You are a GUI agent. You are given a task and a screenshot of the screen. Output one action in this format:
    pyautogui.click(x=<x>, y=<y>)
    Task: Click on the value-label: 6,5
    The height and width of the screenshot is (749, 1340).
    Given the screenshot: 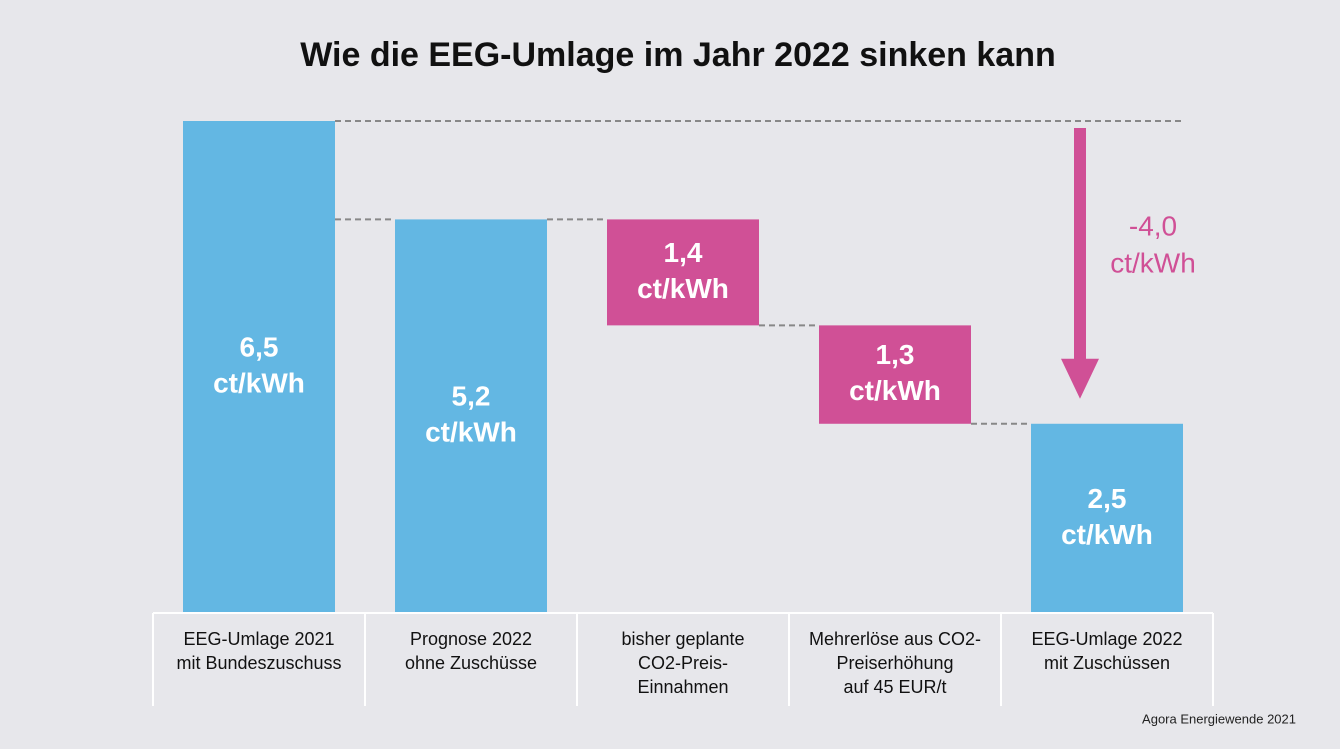 What is the action you would take?
    pyautogui.click(x=259, y=346)
    